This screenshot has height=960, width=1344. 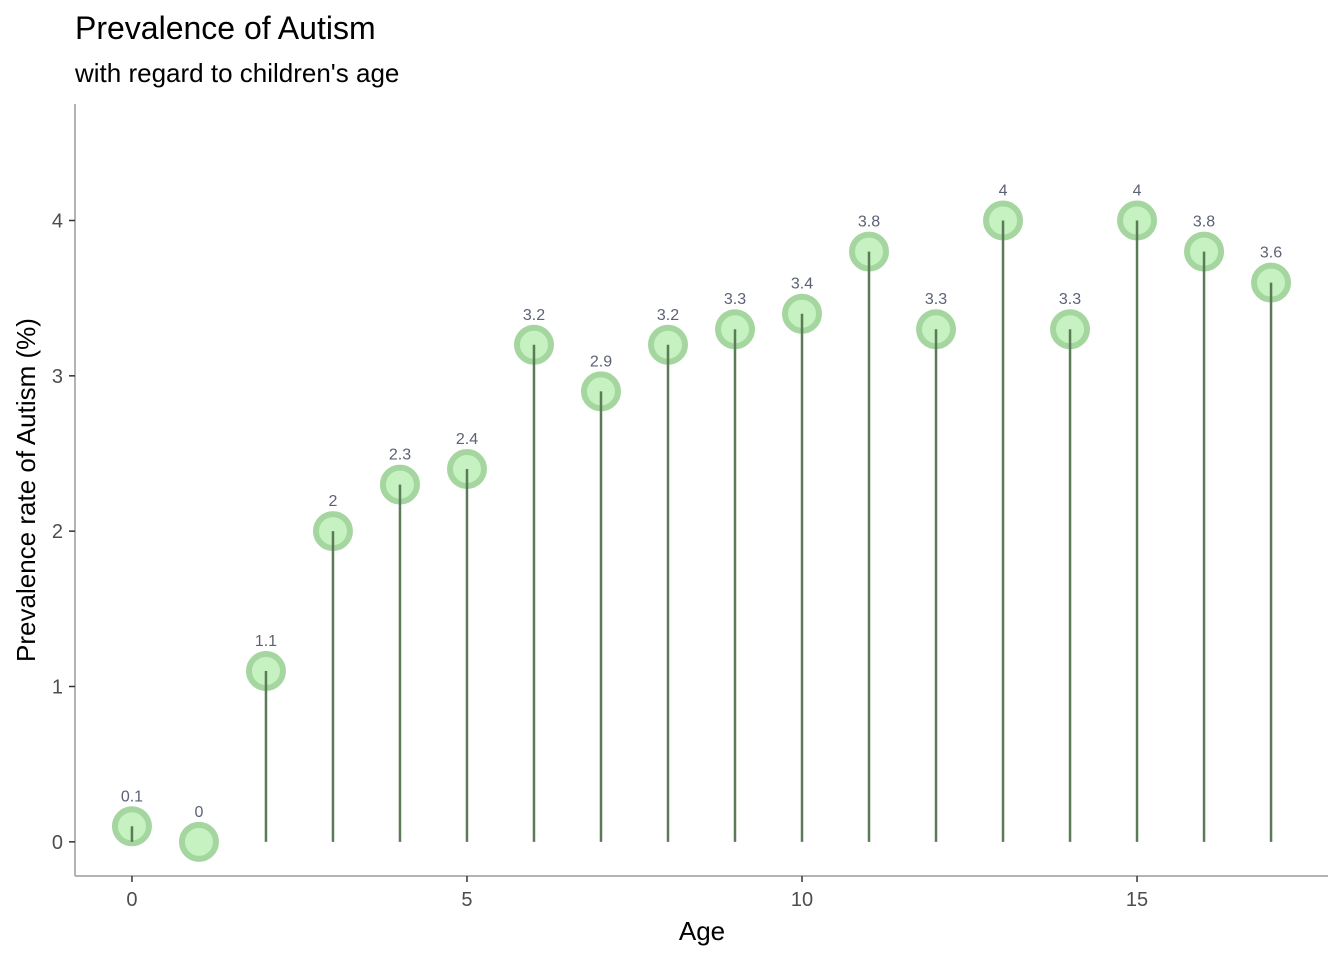 What do you see at coordinates (400, 455) in the screenshot?
I see `data-label: 2.3` at bounding box center [400, 455].